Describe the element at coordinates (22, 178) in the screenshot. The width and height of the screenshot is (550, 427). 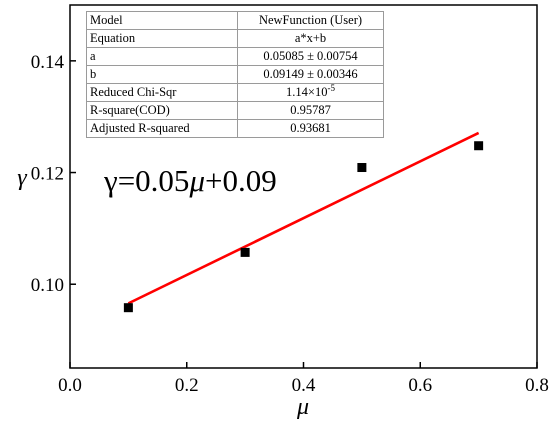
I see `y-axis-title: γ` at that location.